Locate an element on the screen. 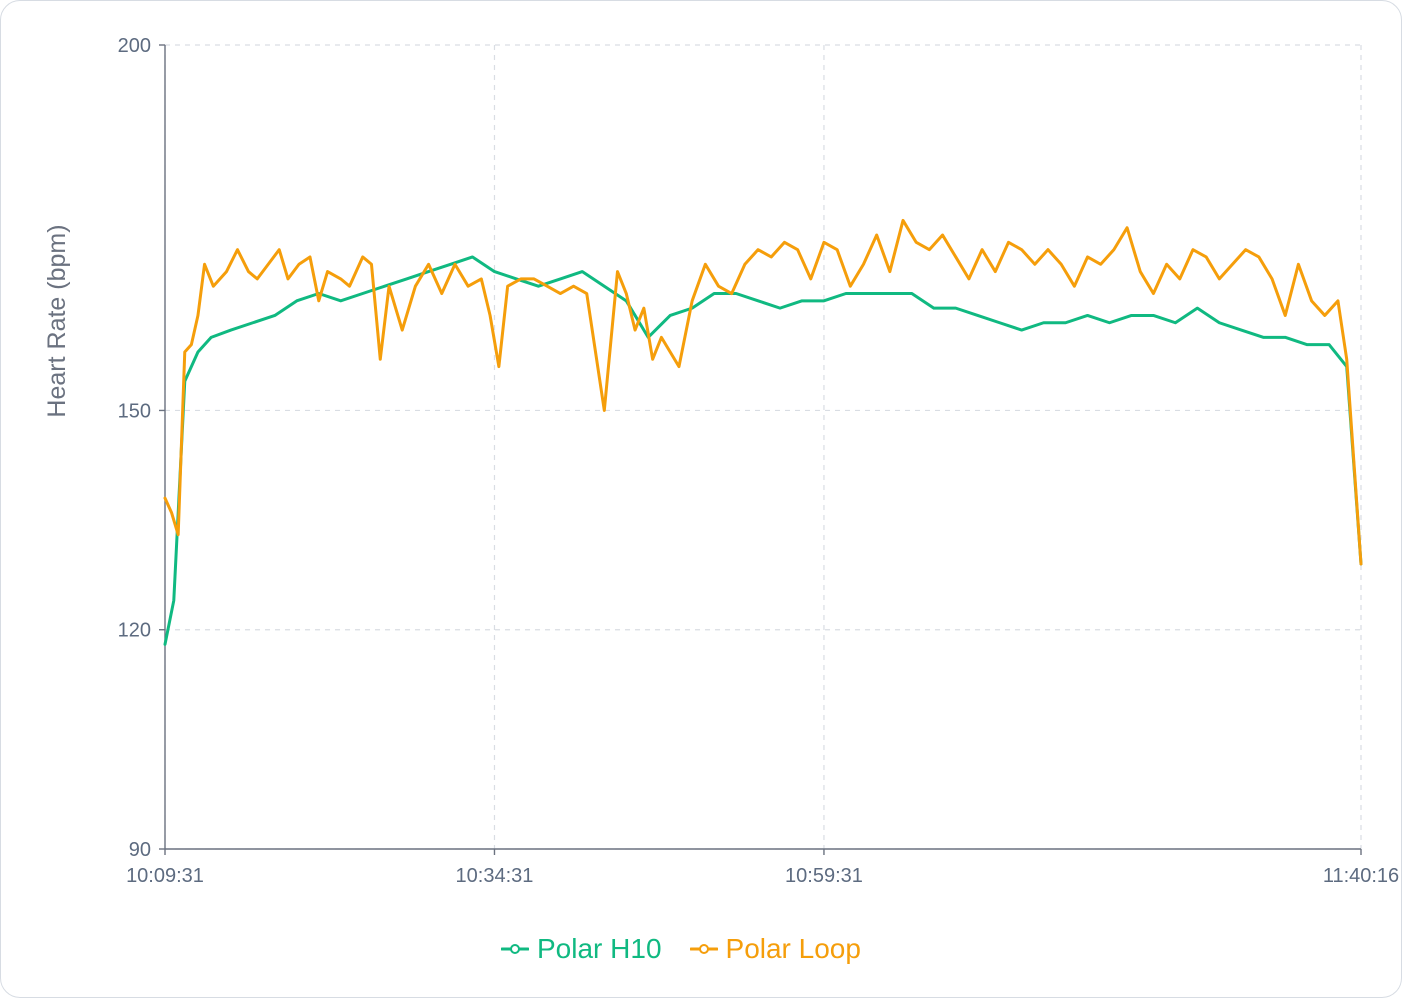  x-tick-label: 10:09:31 is located at coordinates (165, 876).